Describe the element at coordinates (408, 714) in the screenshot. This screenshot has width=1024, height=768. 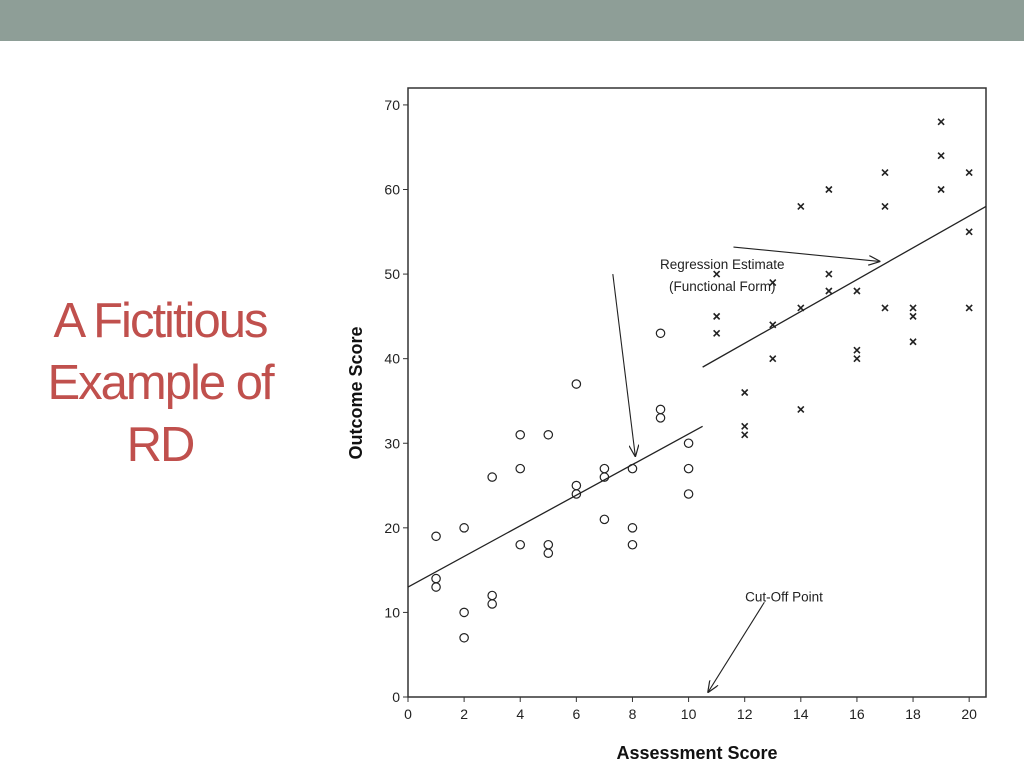
I see `x-tick-label: 0` at that location.